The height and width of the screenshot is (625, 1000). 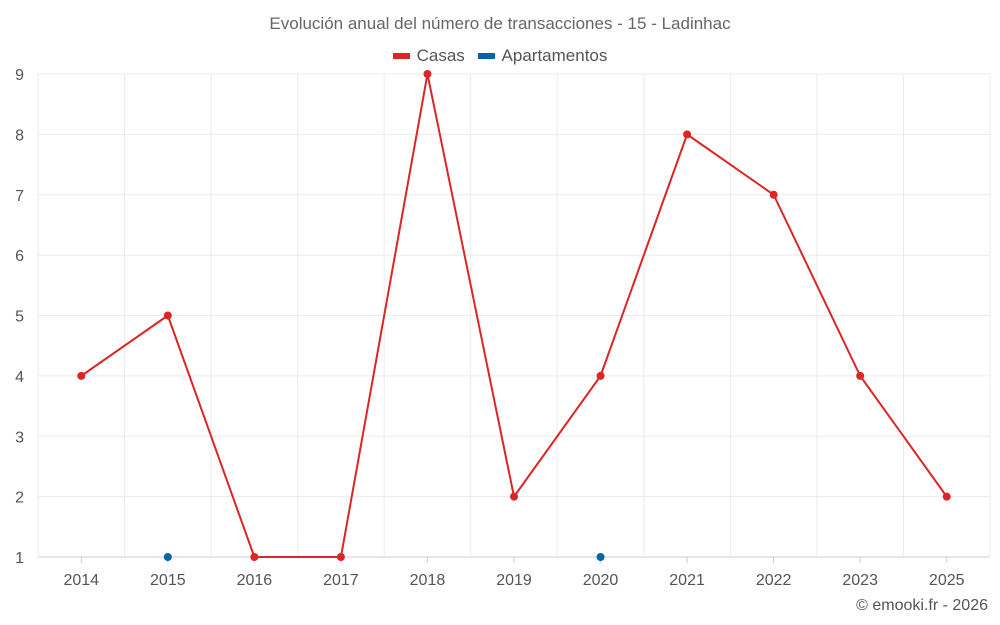 What do you see at coordinates (167, 315) in the screenshot?
I see `data-point-casas-2015` at bounding box center [167, 315].